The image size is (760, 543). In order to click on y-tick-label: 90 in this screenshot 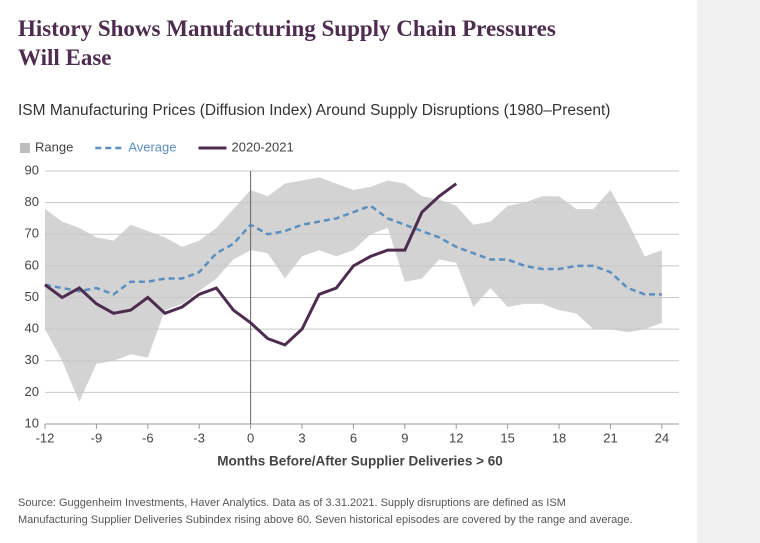, I will do `click(32, 169)`.